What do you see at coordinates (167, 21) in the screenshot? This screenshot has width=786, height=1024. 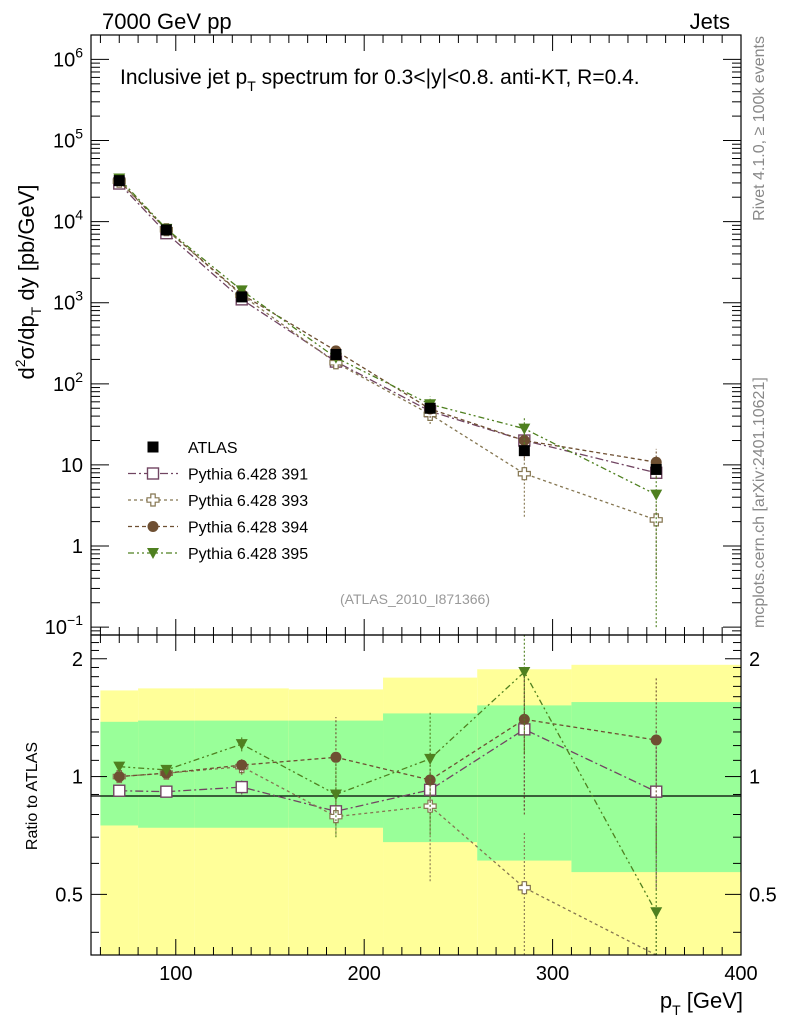 I see `header-left: 7000 GeV pp` at bounding box center [167, 21].